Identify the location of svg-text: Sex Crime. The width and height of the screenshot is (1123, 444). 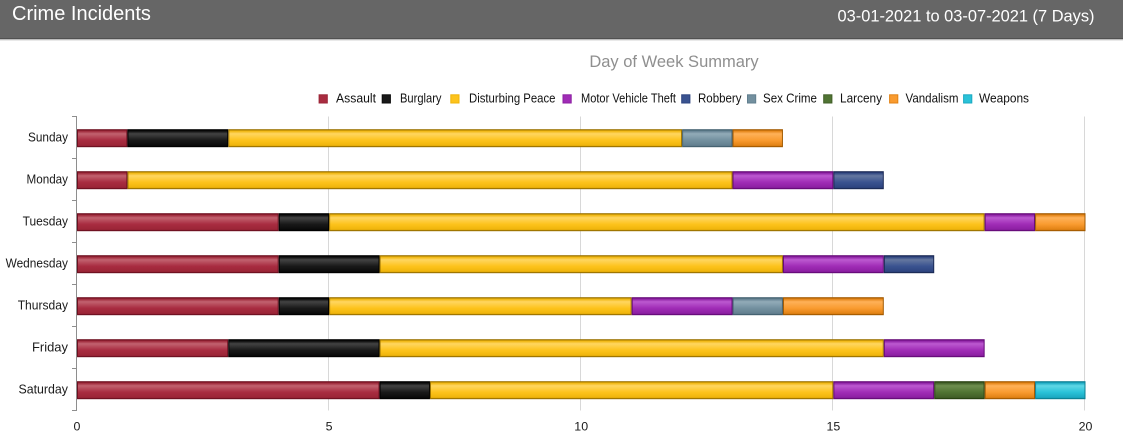
(790, 98).